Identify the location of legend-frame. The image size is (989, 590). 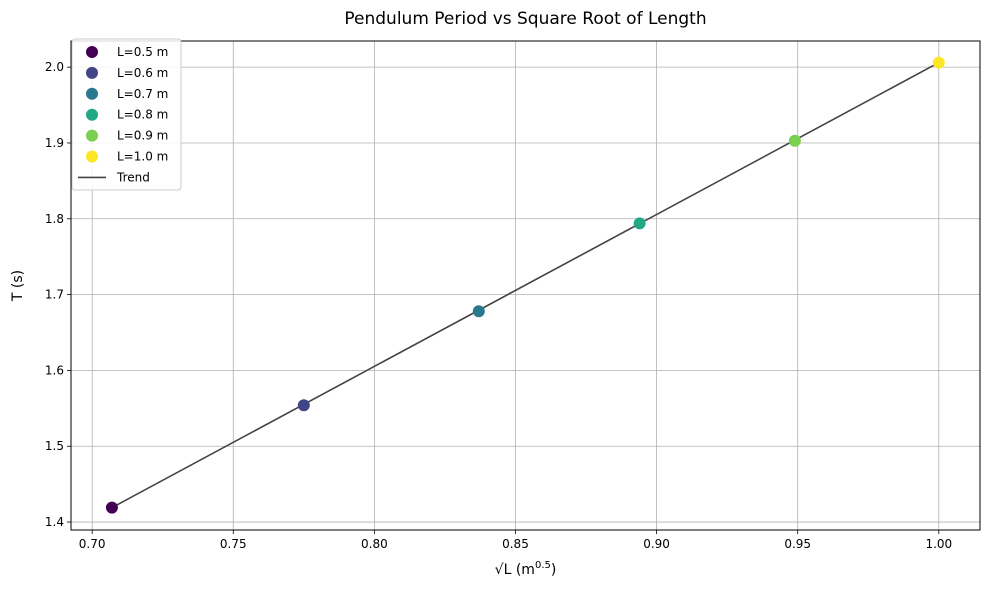
(126, 114).